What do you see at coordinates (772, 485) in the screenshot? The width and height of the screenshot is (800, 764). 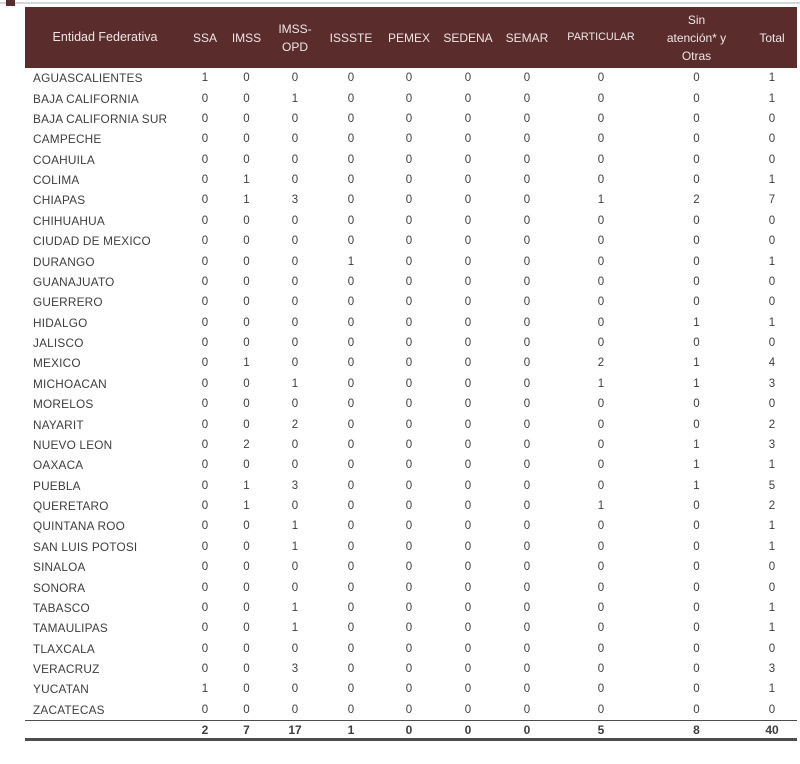 I see `value-cell-total: 5` at bounding box center [772, 485].